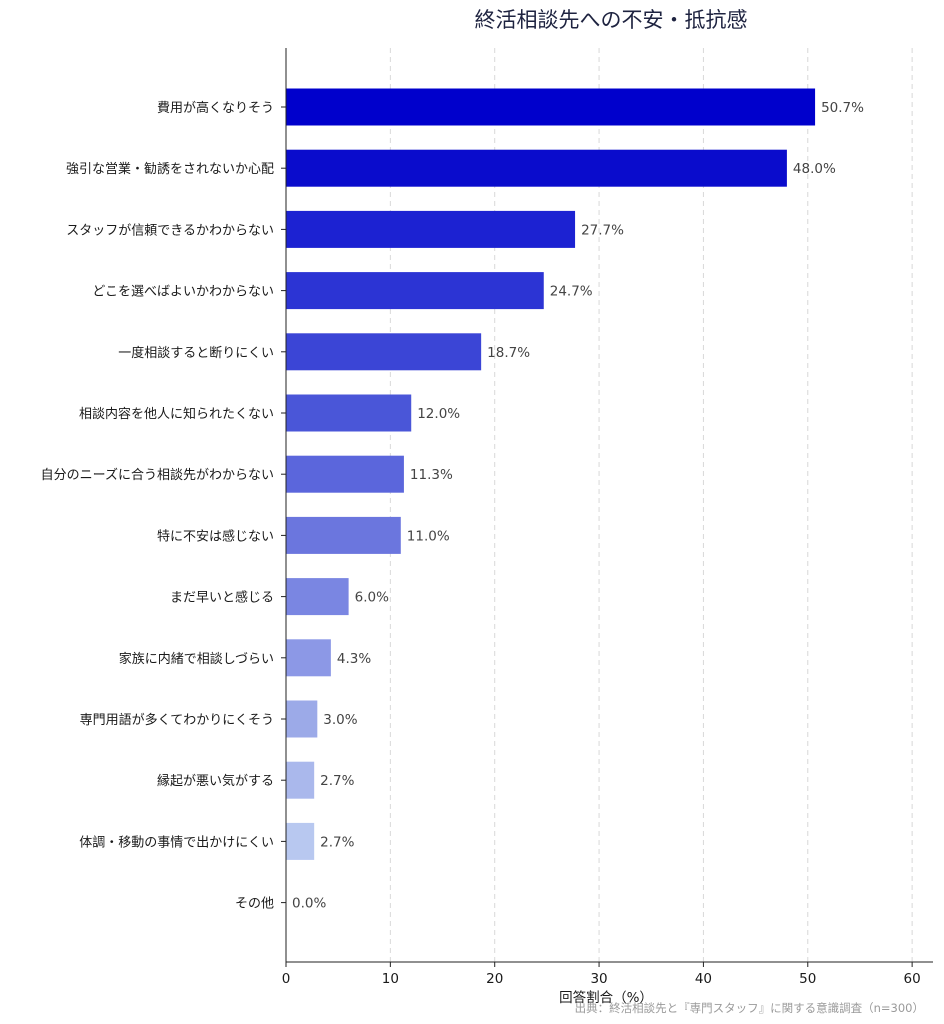  What do you see at coordinates (598, 979) in the screenshot?
I see `x-tick-label: 30` at bounding box center [598, 979].